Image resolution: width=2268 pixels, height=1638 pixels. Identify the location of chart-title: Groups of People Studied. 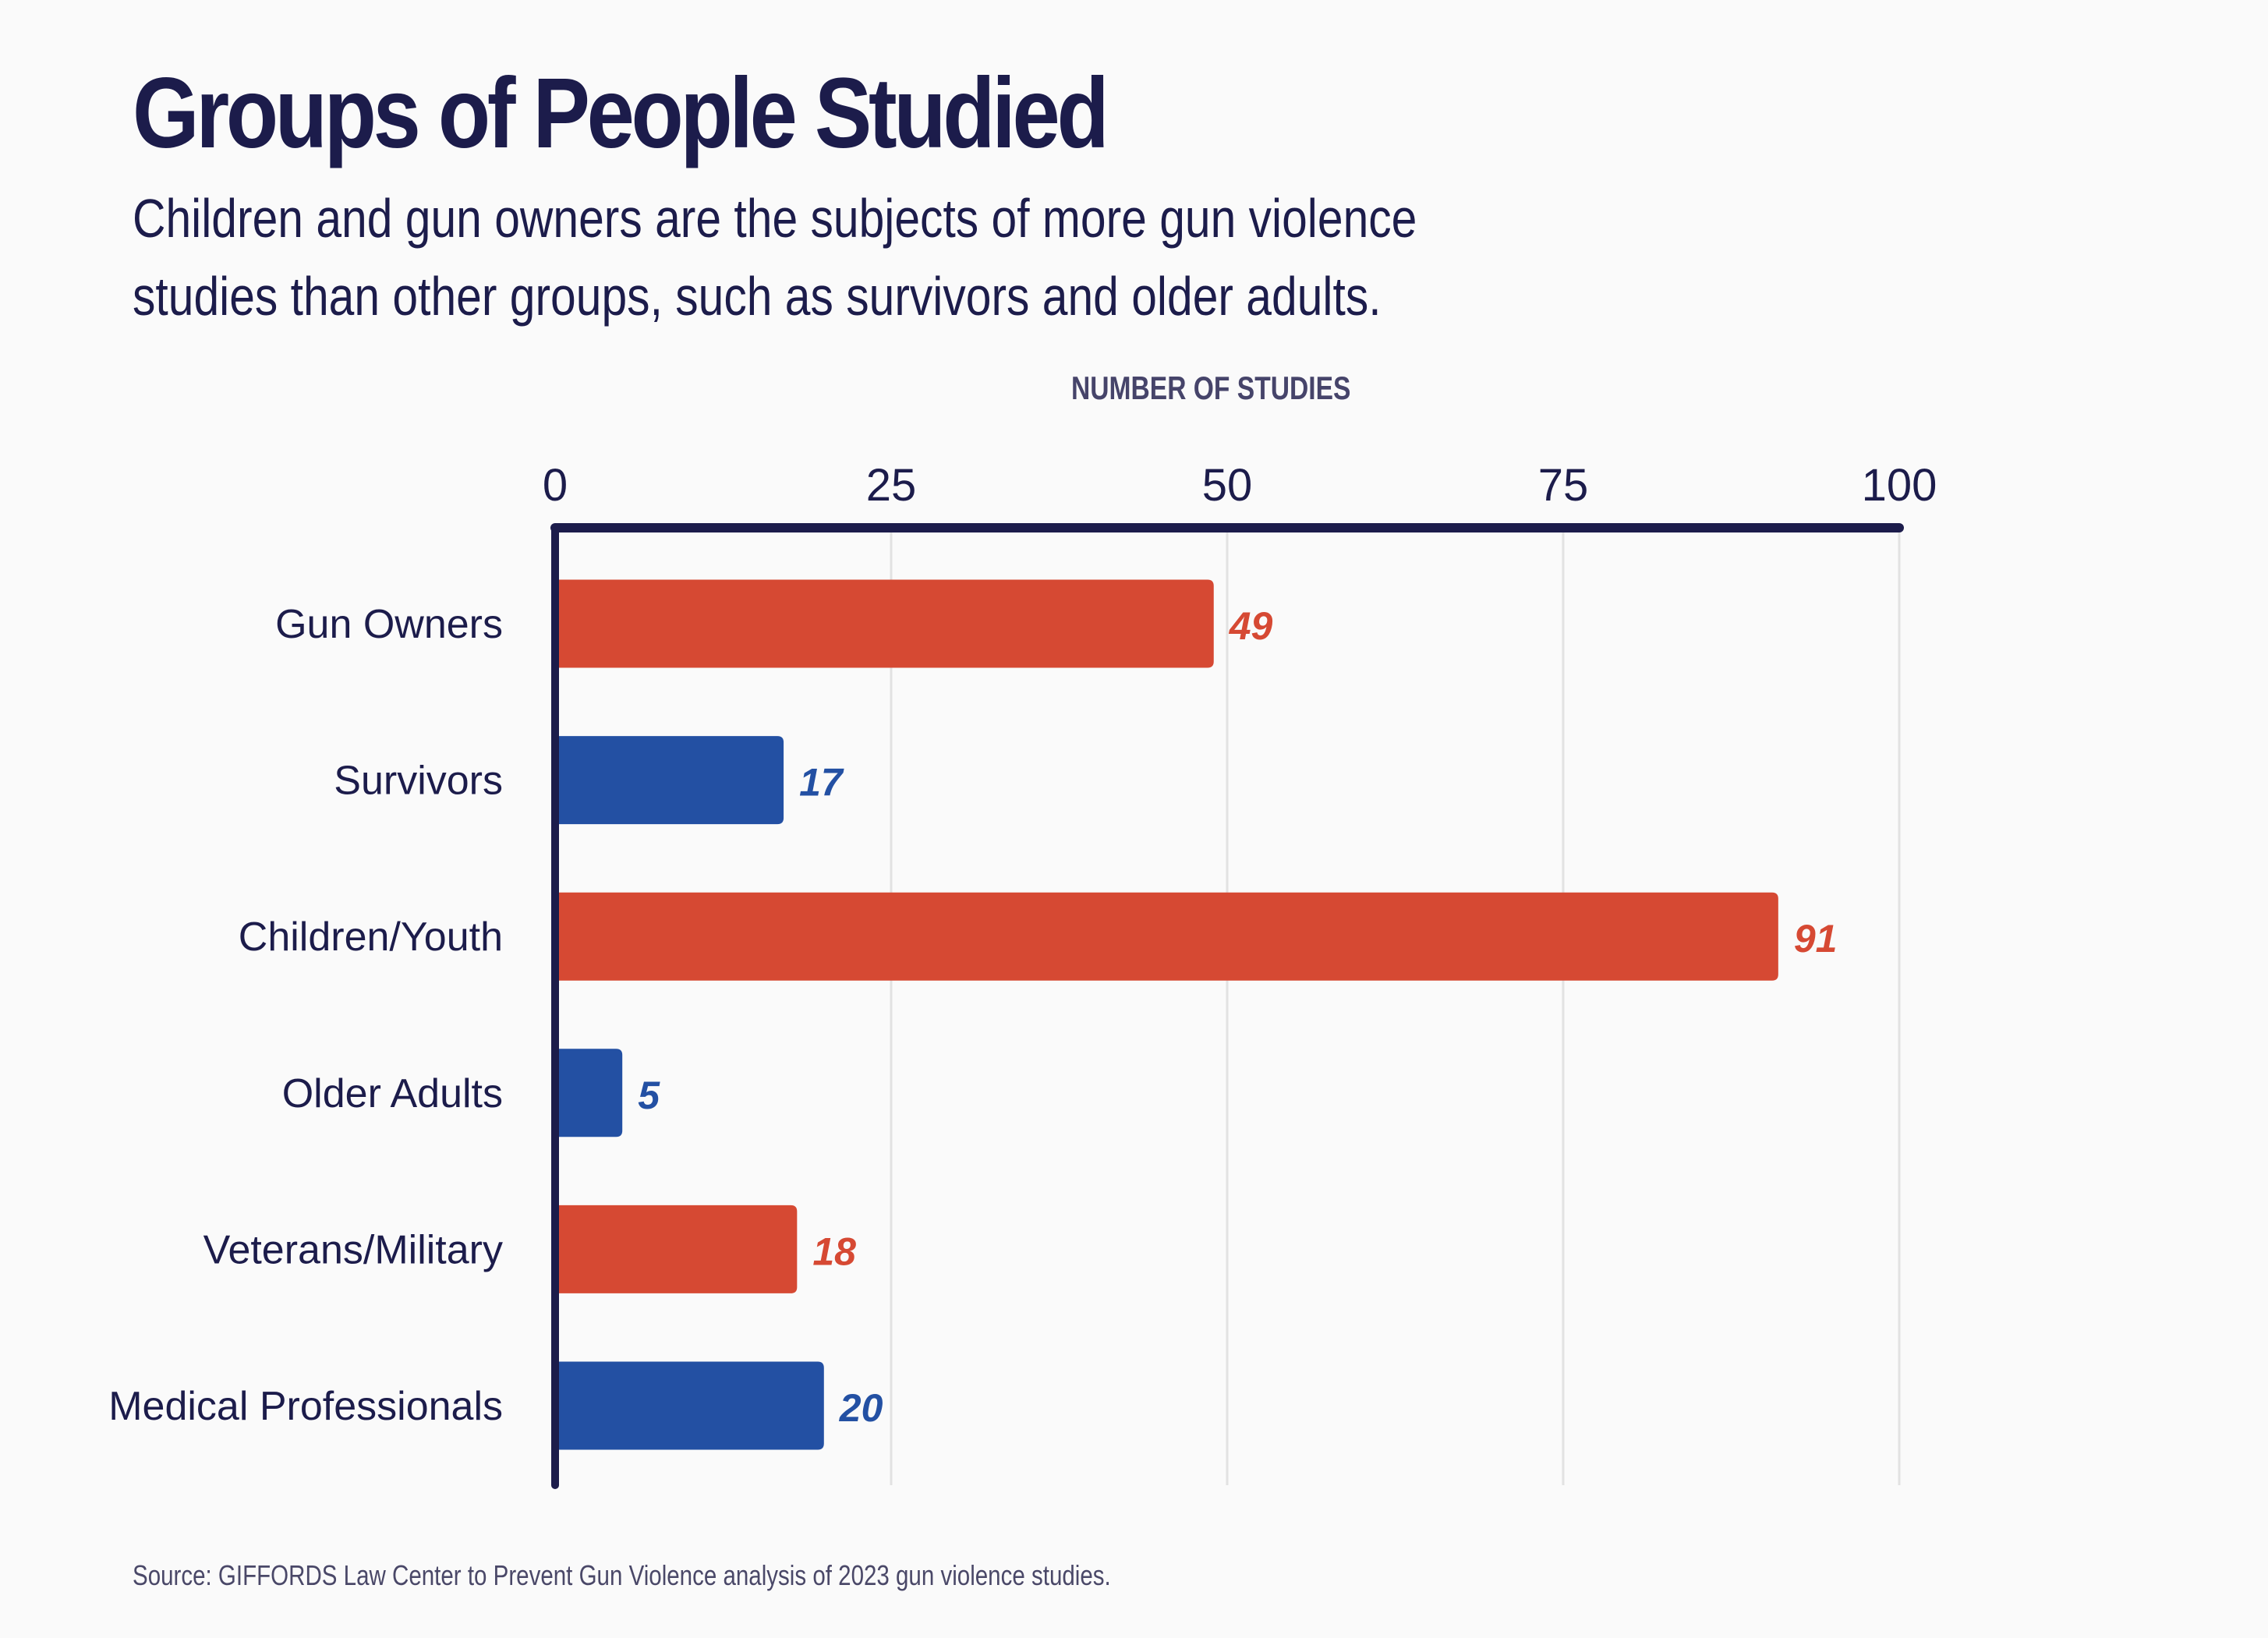
(621, 113).